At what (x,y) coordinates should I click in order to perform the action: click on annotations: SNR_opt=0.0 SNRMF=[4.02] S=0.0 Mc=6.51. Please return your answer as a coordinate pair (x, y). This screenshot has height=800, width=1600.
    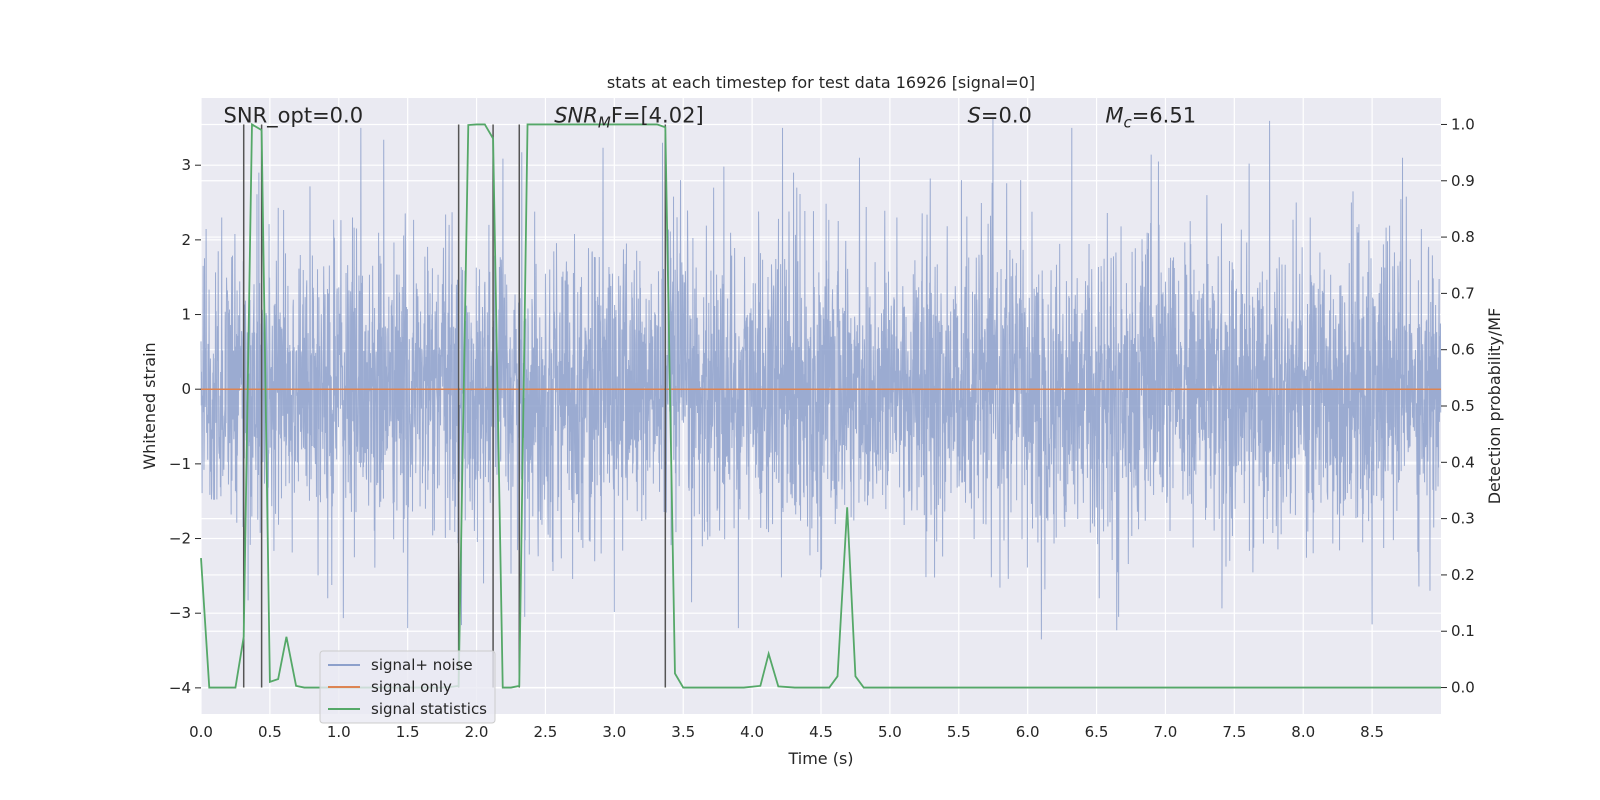
    Looking at the image, I should click on (710, 117).